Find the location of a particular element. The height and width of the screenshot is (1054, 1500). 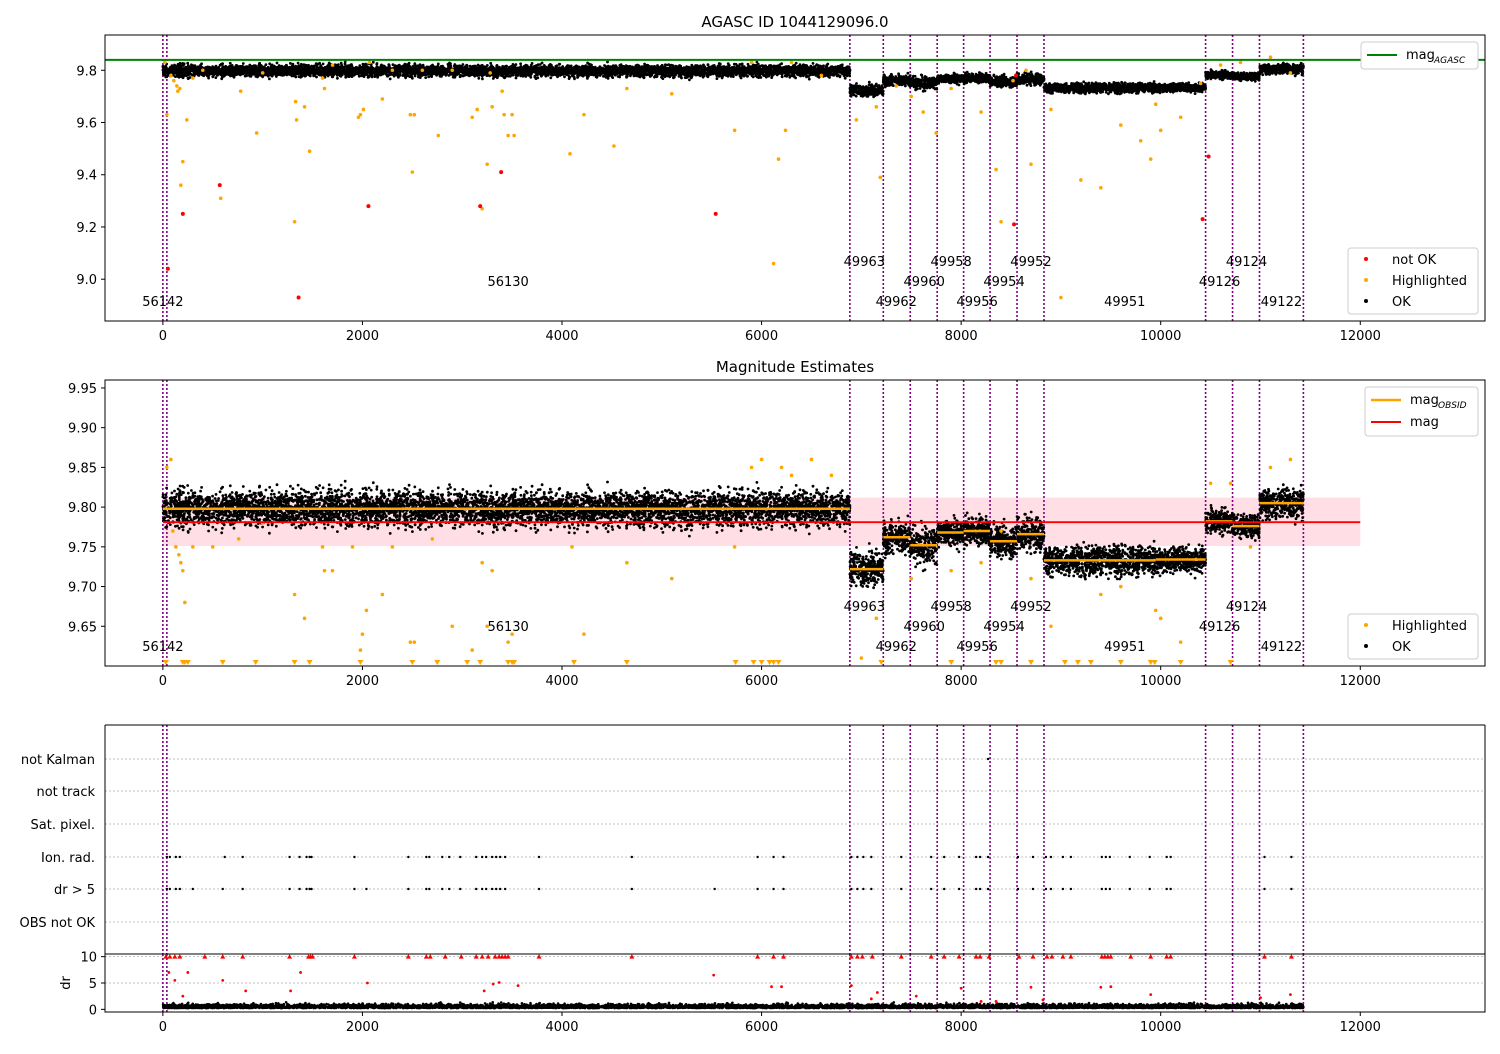

mid-chart-title: Magnitude Estimates is located at coordinates (795, 367).